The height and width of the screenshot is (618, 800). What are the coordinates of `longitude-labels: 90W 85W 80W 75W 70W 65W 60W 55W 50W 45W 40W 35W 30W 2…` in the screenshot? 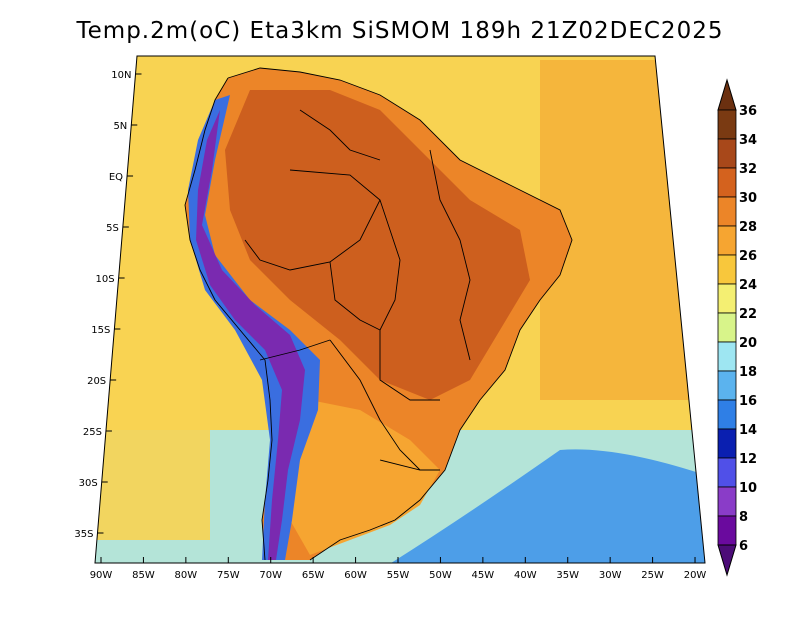 It's located at (398, 569).